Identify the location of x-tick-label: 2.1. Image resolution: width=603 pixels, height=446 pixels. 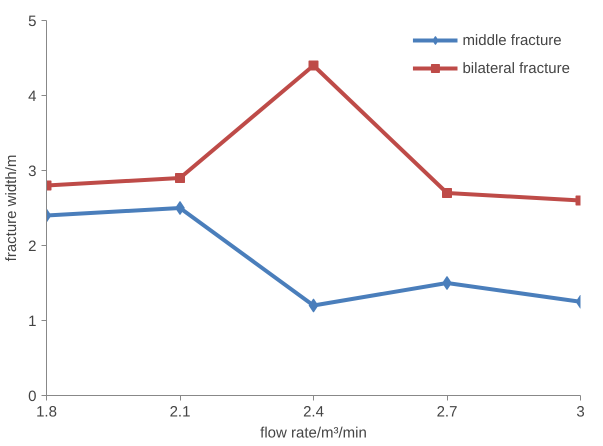
(180, 412).